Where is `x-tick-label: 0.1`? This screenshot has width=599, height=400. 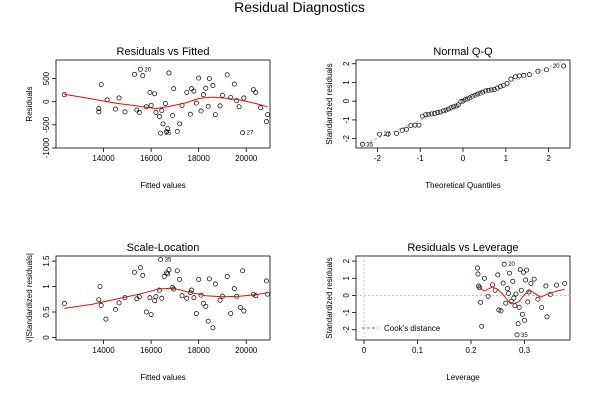
x-tick-label: 0.1 is located at coordinates (418, 350).